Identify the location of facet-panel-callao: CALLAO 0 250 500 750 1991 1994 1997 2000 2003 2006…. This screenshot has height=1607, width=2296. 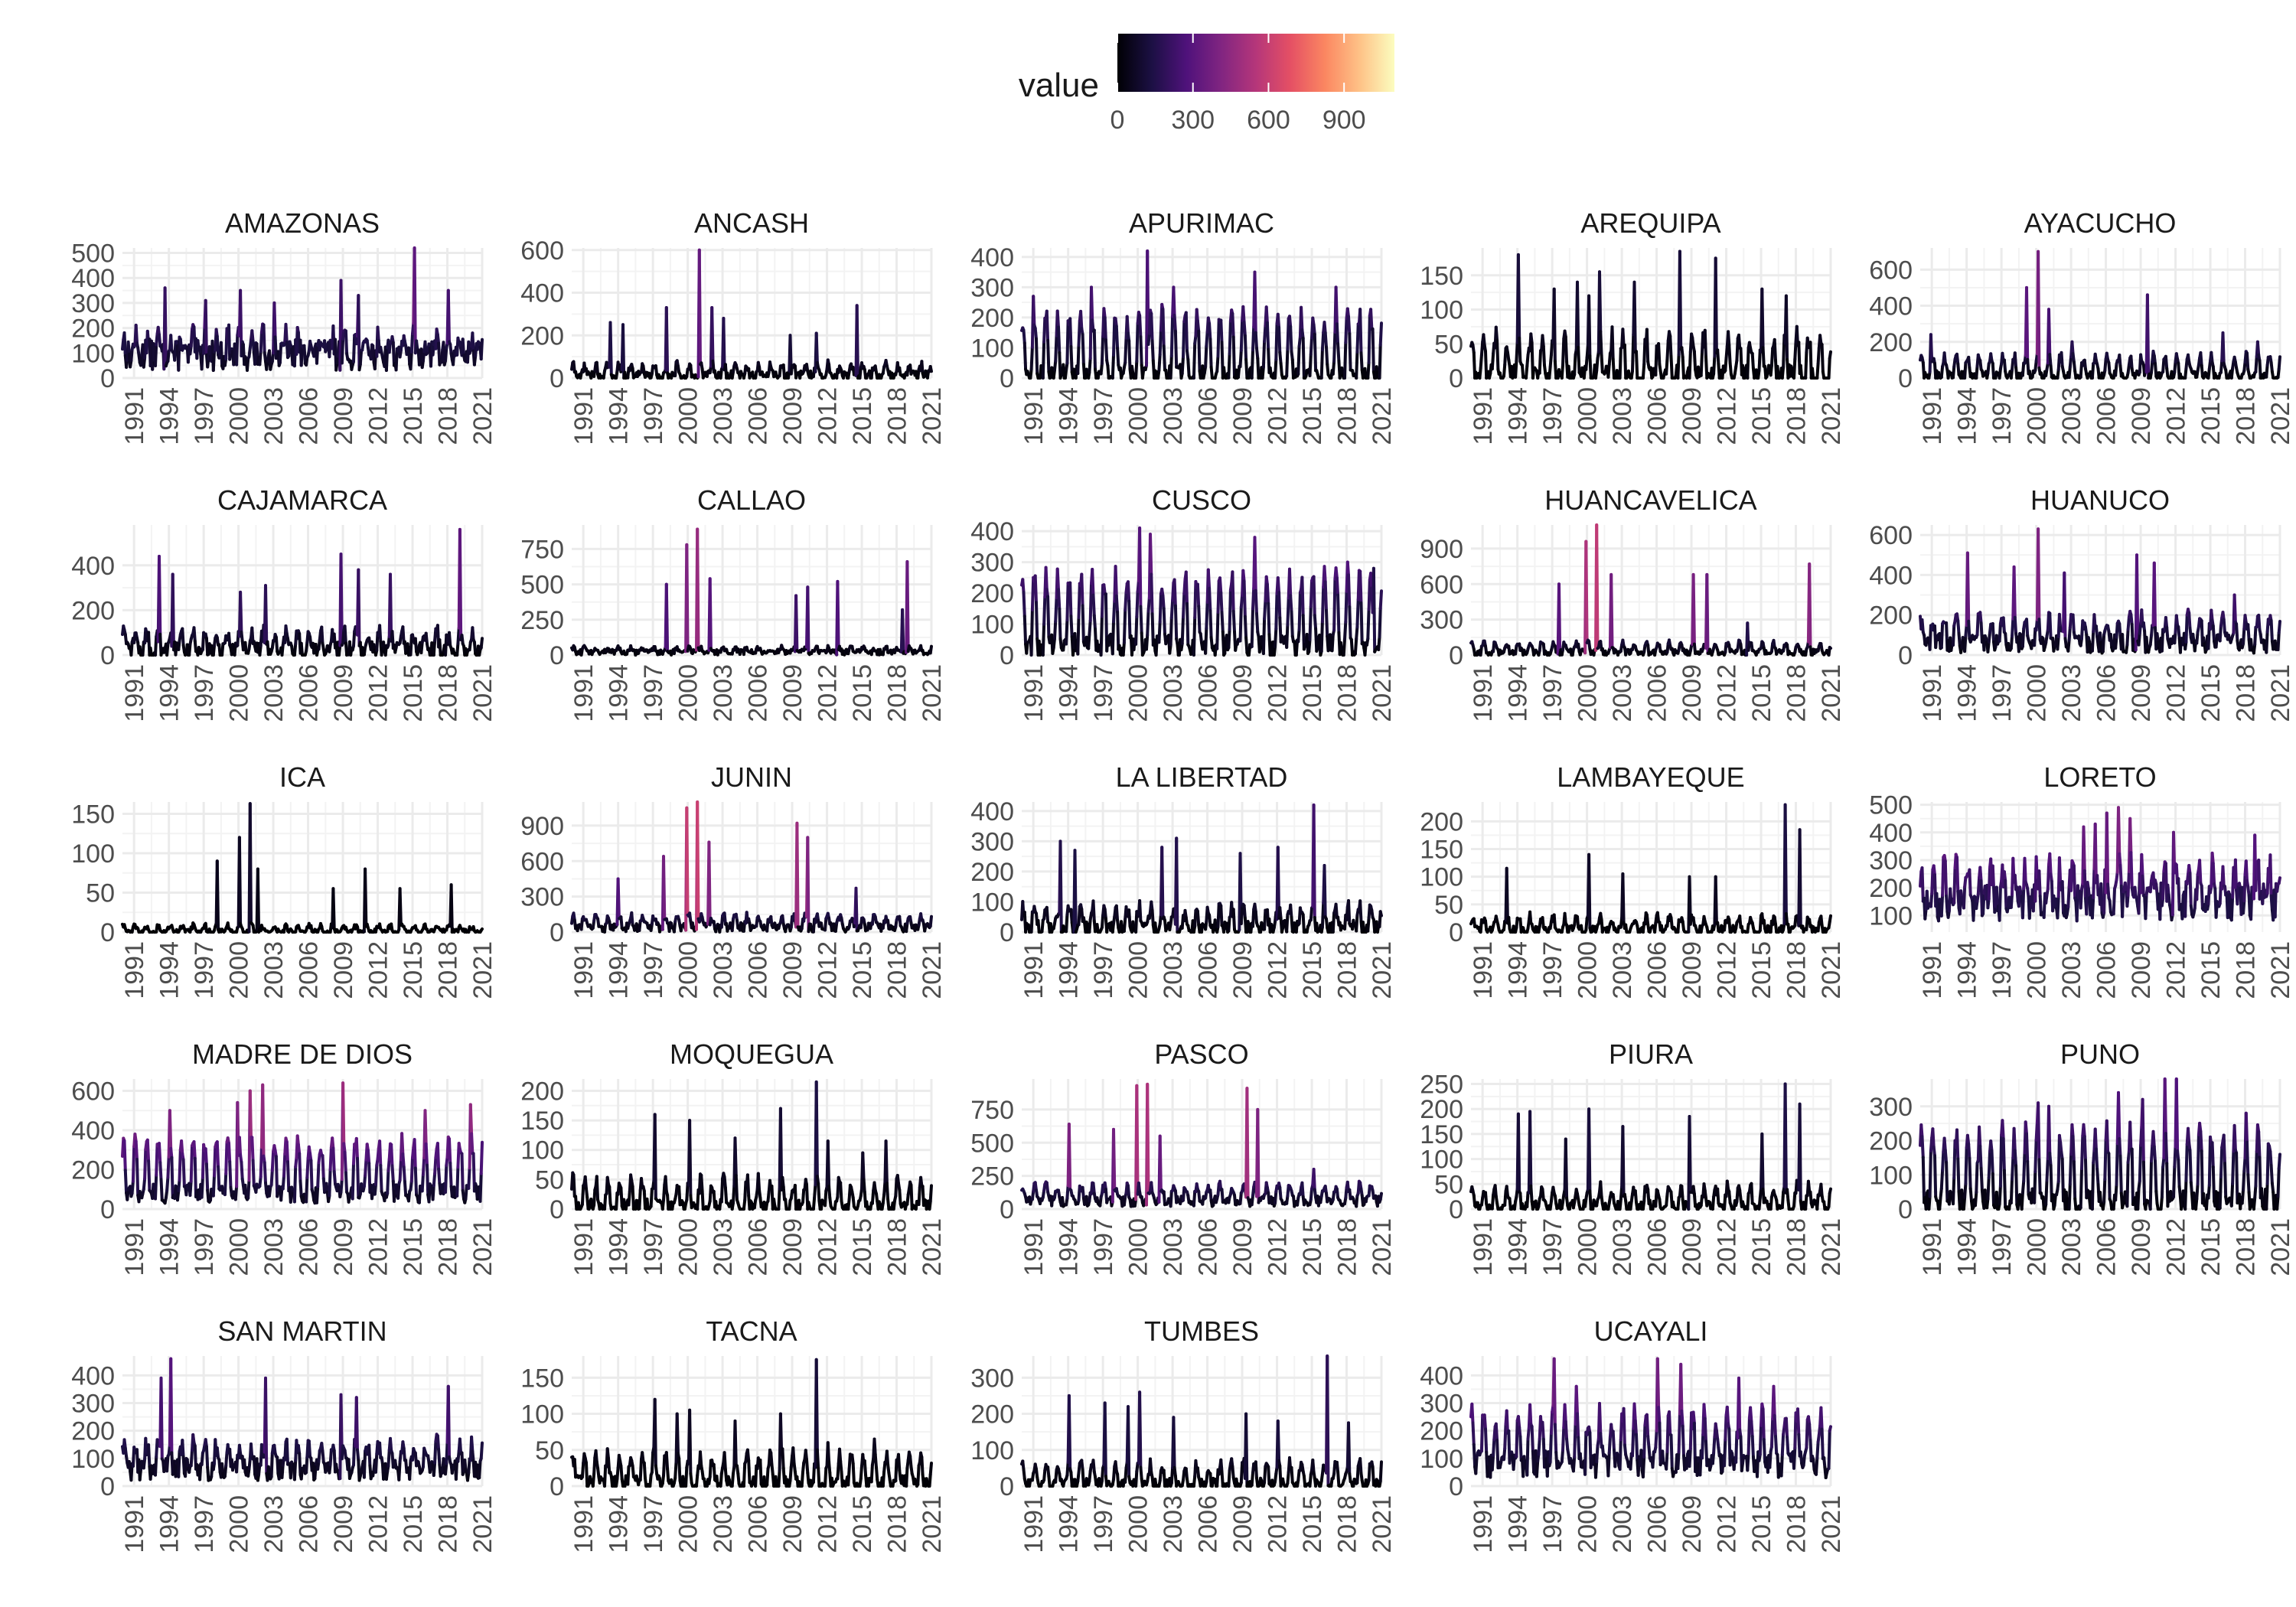
(733, 603).